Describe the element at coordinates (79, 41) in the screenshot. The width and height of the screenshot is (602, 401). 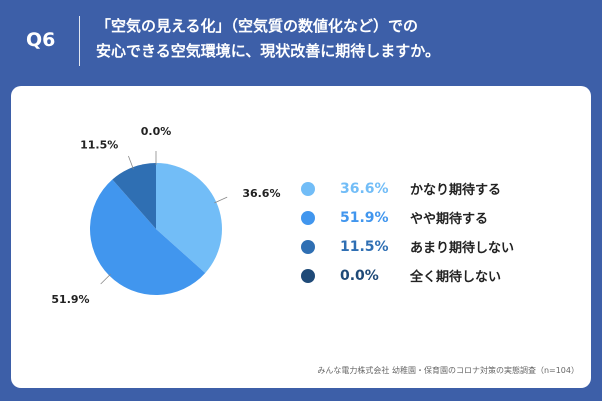
I see `header-divider` at that location.